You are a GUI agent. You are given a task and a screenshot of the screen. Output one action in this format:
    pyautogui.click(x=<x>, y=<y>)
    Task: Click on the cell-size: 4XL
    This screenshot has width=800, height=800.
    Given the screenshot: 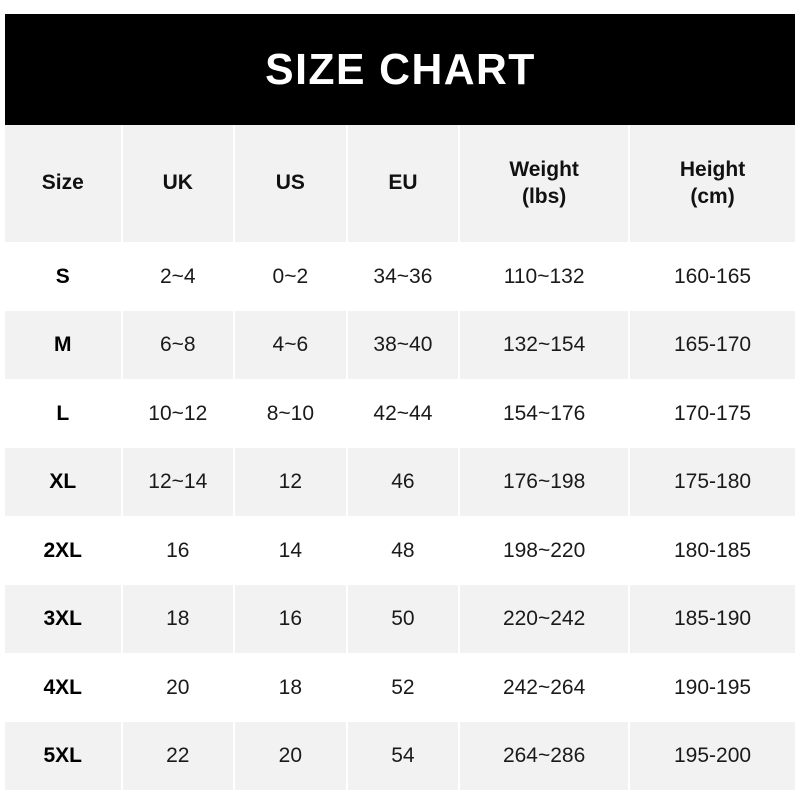 What is the action you would take?
    pyautogui.click(x=64, y=687)
    